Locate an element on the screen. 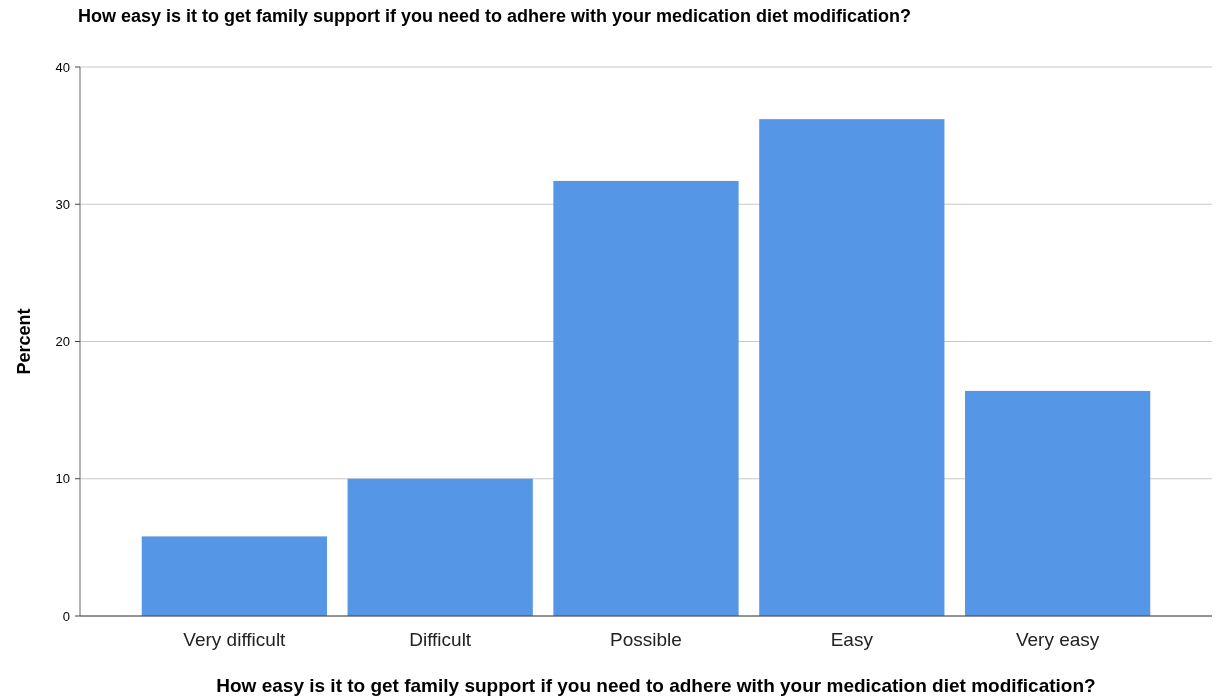 This screenshot has height=700, width=1222. x-tick-label: Very difficult is located at coordinates (235, 639).